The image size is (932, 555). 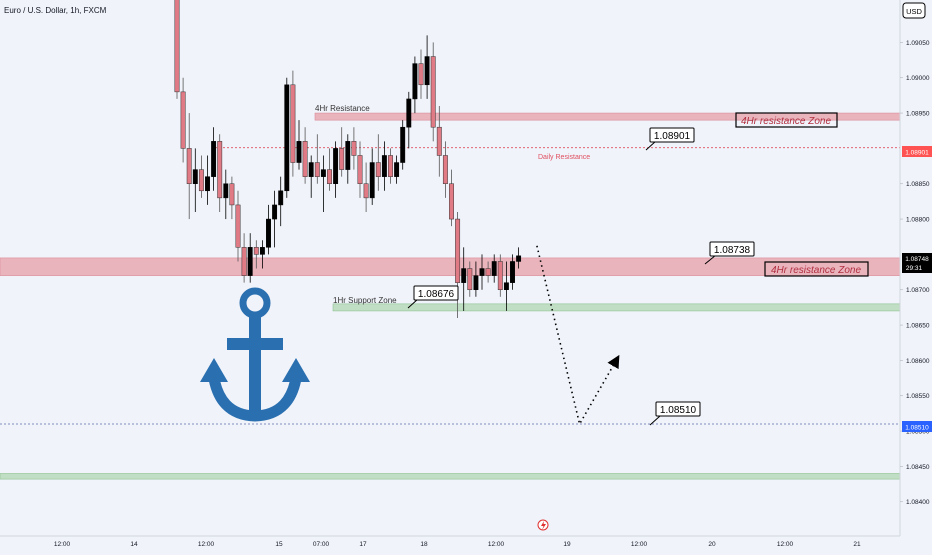 What do you see at coordinates (918, 502) in the screenshot?
I see `y-tick-label-11: 1.08400` at bounding box center [918, 502].